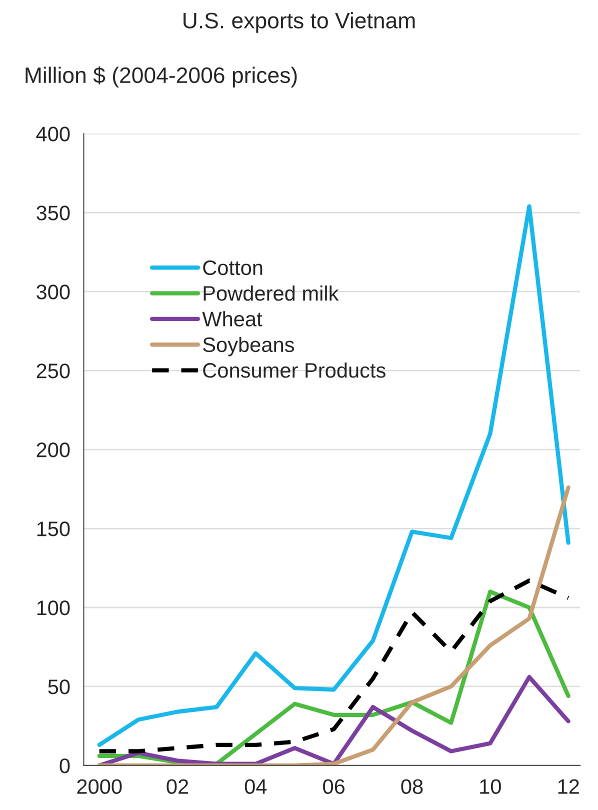  Describe the element at coordinates (232, 318) in the screenshot. I see `legend-label: Wheat` at that location.